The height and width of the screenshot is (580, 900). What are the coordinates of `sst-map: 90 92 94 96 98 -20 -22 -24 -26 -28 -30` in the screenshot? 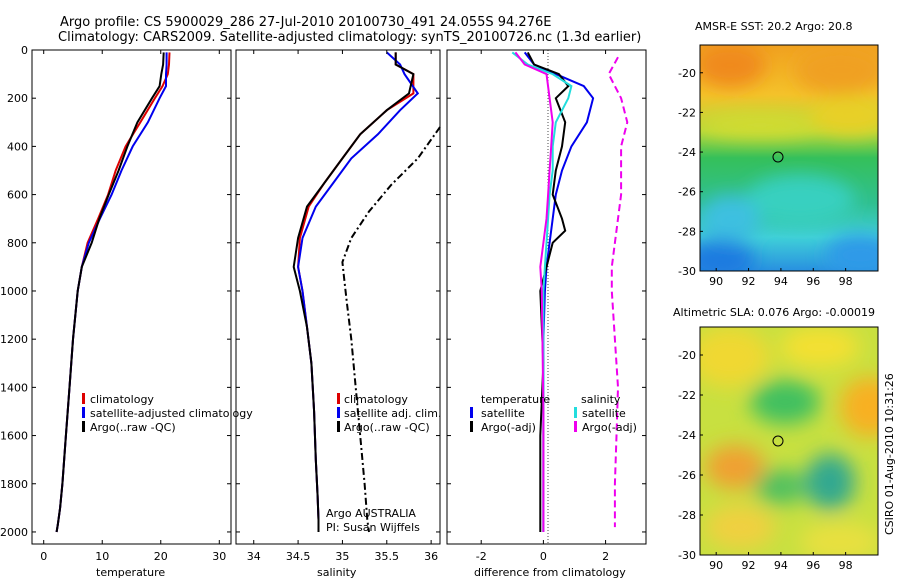 It's located at (778, 166).